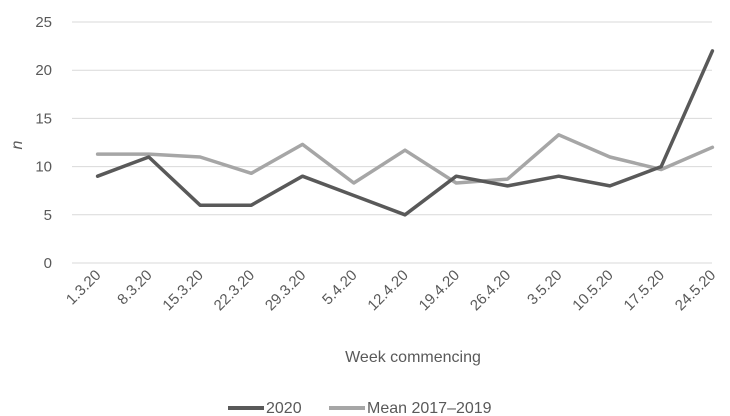 This screenshot has height=416, width=730. Describe the element at coordinates (285, 290) in the screenshot. I see `x-tick-label: 29.3.20` at that location.